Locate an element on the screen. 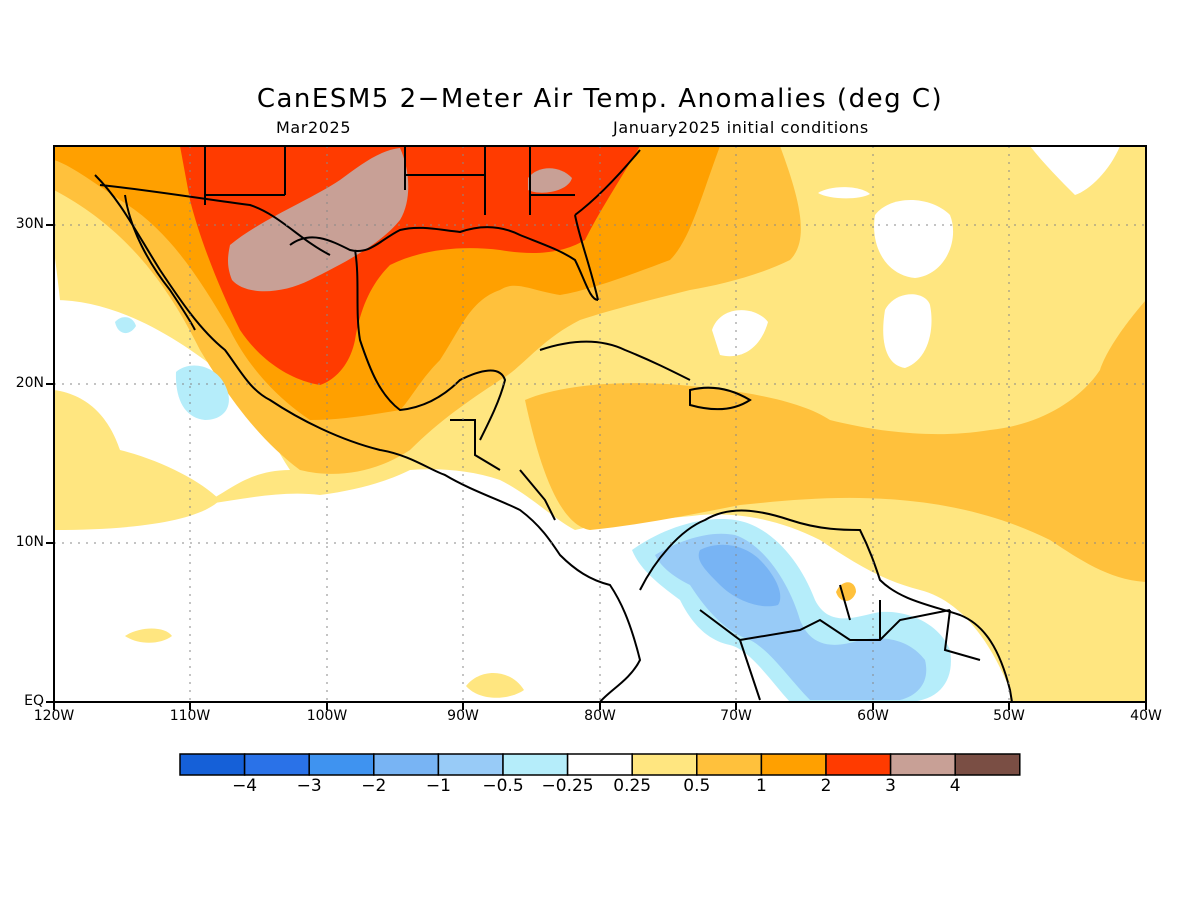 This screenshot has height=900, width=1200. coastline-hispaniola is located at coordinates (720, 398).